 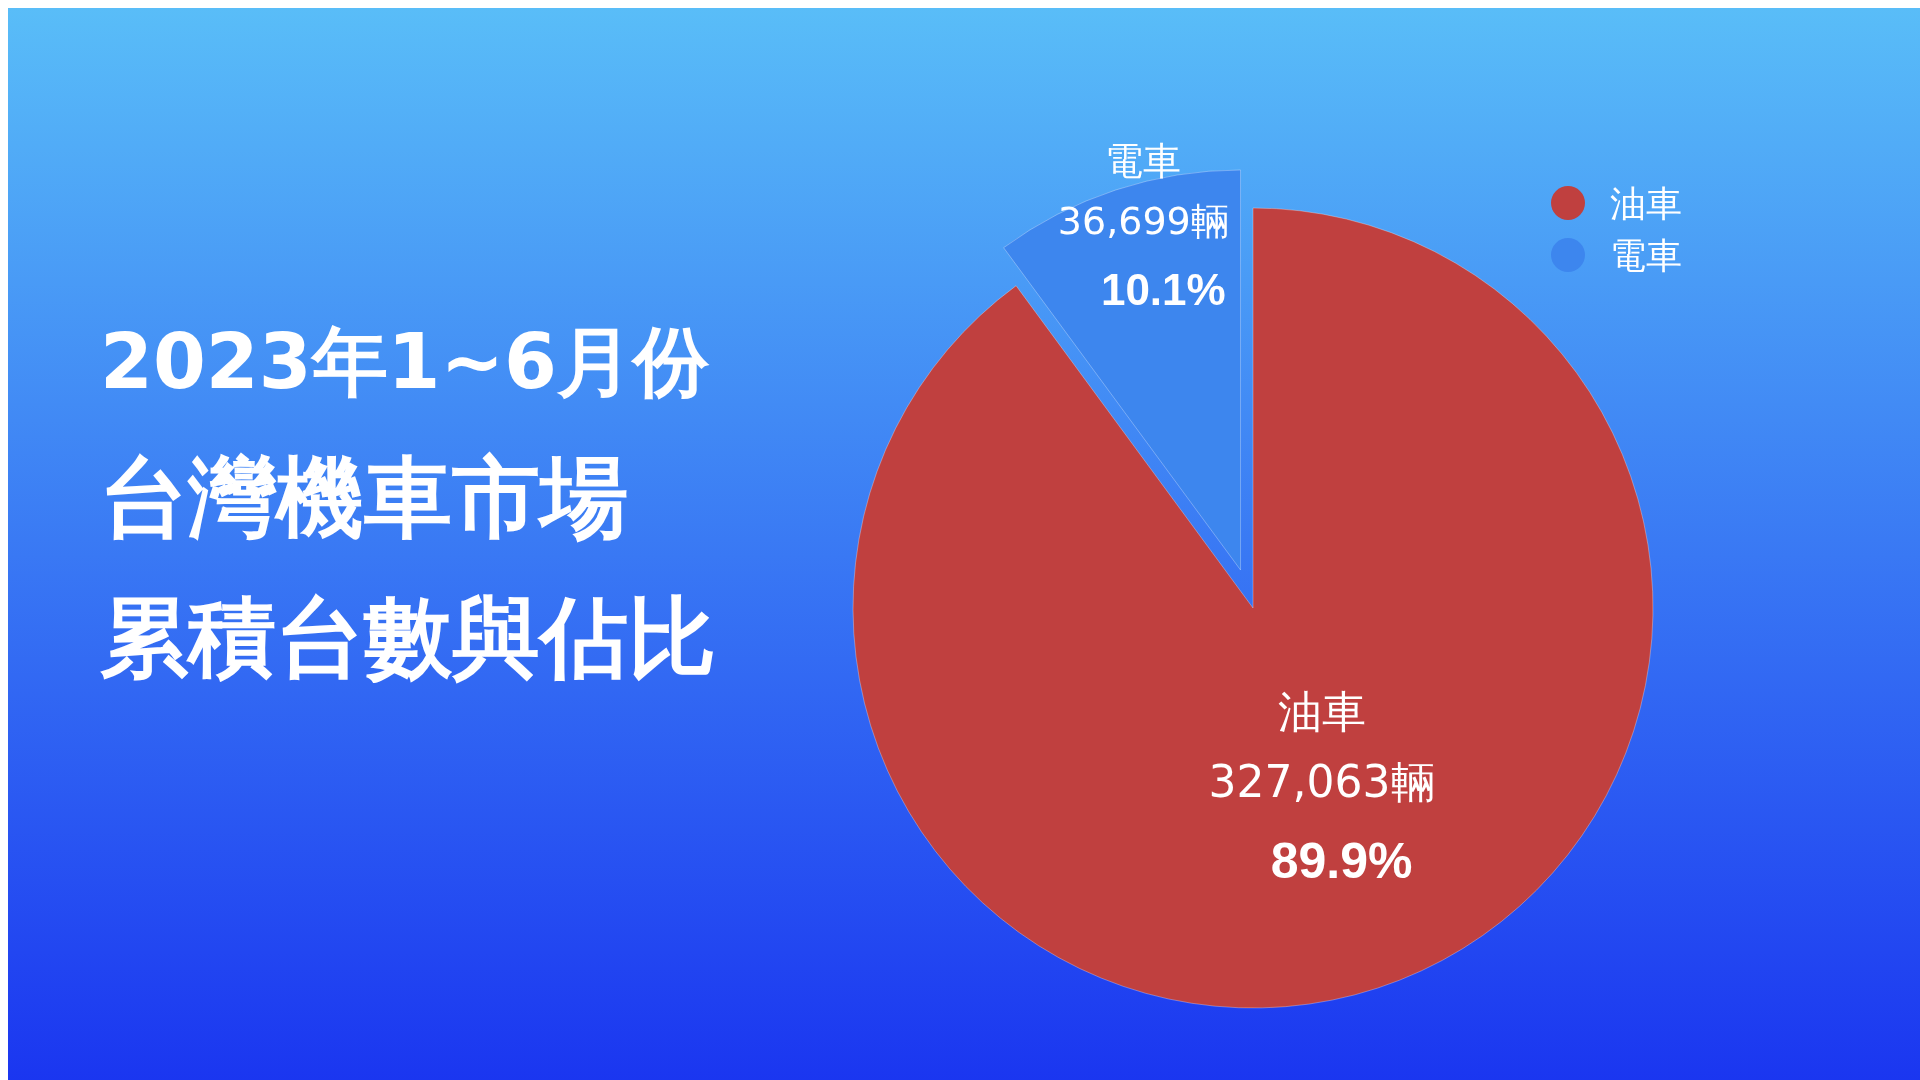 What do you see at coordinates (408, 567) in the screenshot?
I see `text: 台灣機車市場累積台數與佔比` at bounding box center [408, 567].